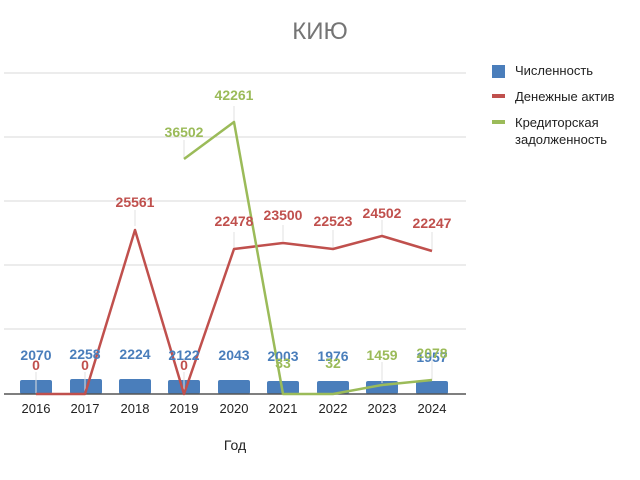  What do you see at coordinates (566, 96) in the screenshot?
I see `legend-item-denezhnye: Денежные актив` at bounding box center [566, 96].